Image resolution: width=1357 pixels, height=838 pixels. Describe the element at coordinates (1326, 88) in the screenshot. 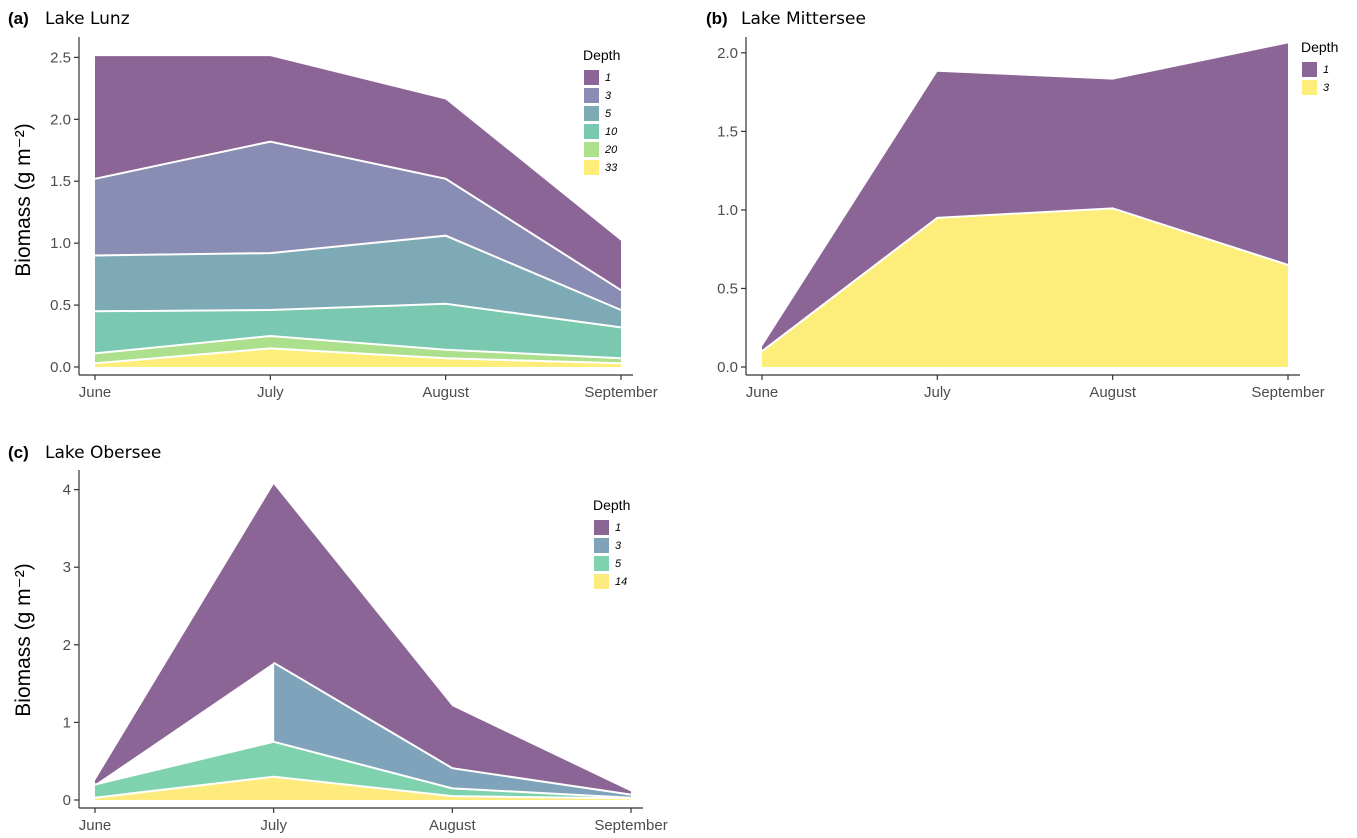

I see `legend-label-b-3: 3` at that location.